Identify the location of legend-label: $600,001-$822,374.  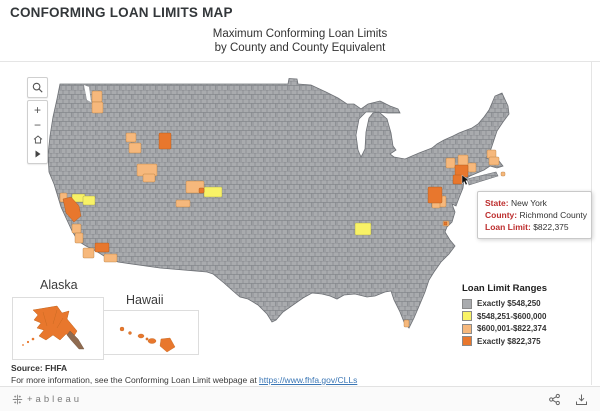
(512, 329).